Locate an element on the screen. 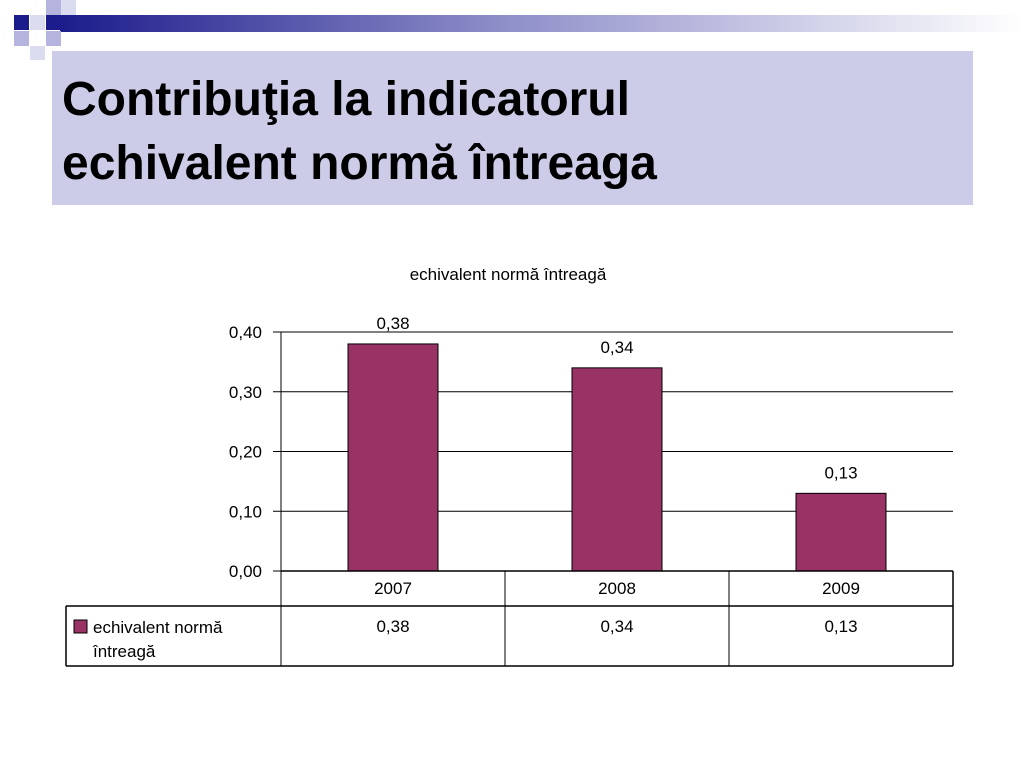 The image size is (1024, 768). chart-title: echivalent normă întreagă is located at coordinates (508, 274).